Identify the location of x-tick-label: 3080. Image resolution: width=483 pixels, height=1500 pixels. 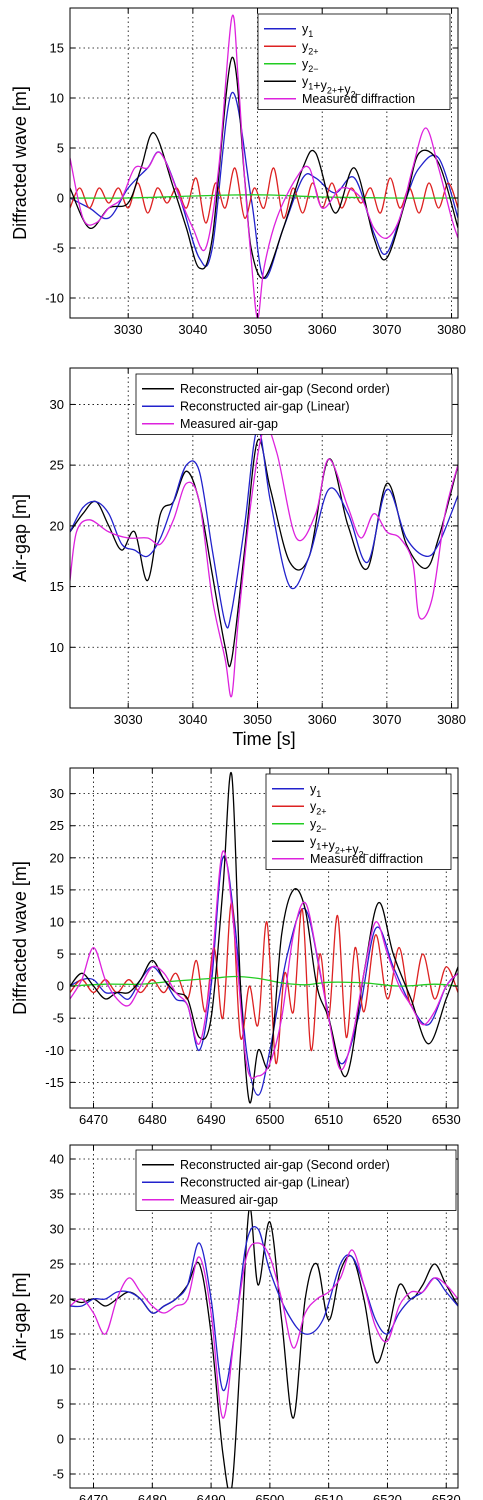
(451, 329).